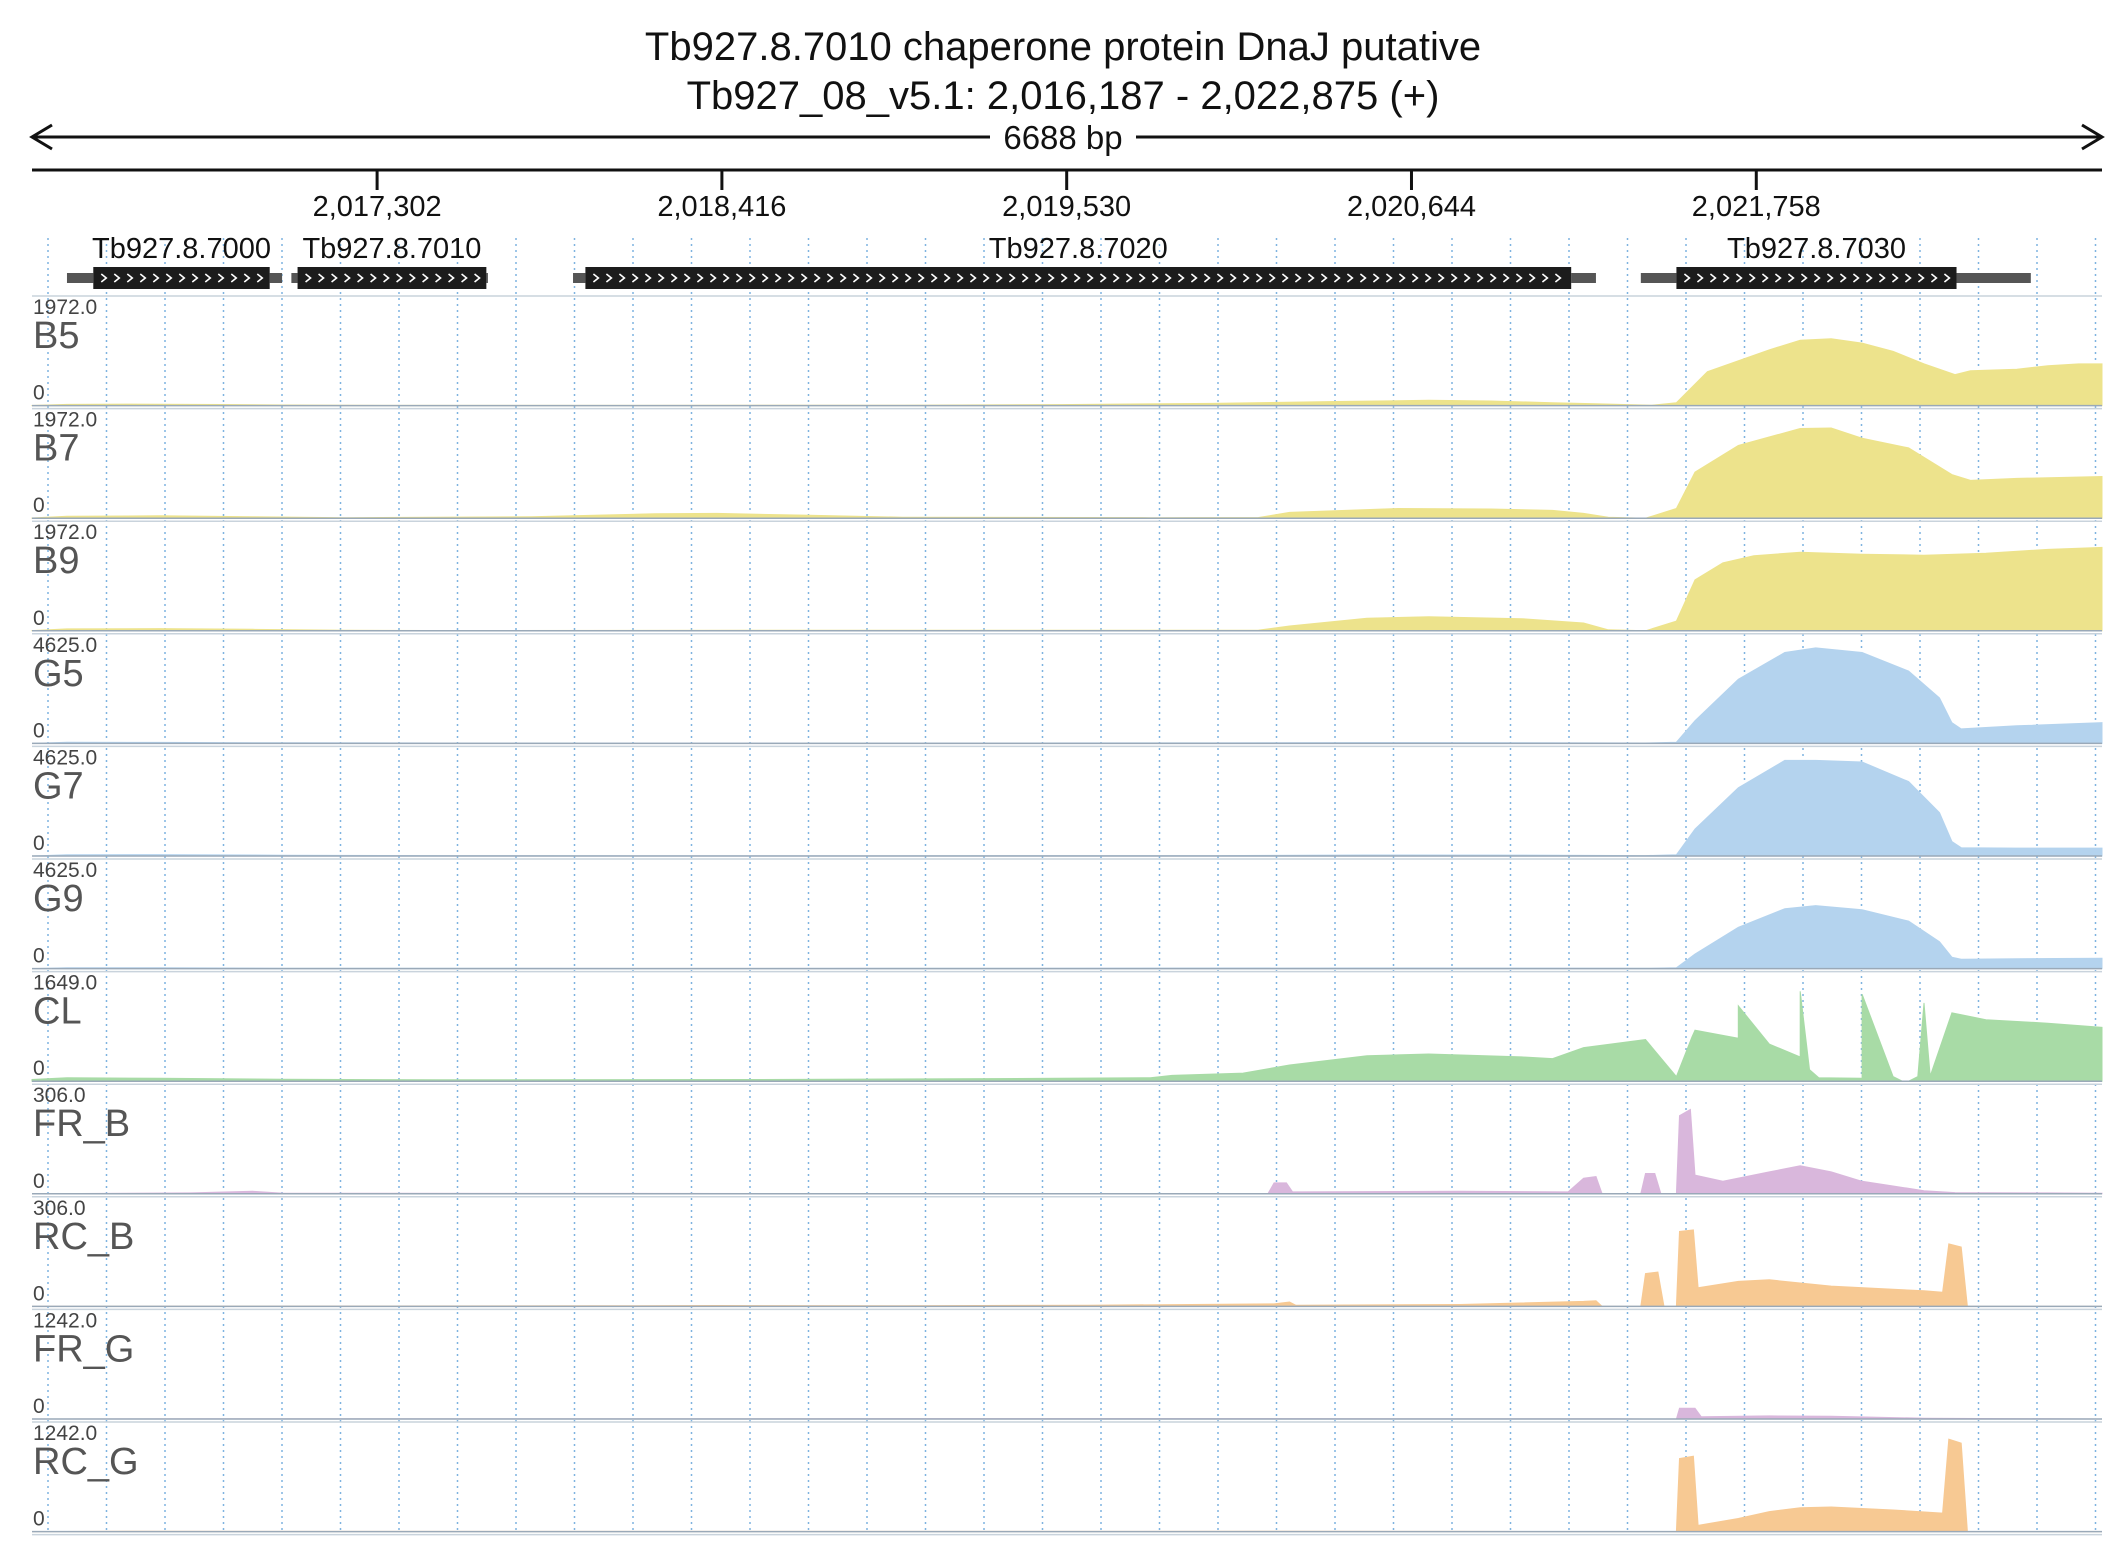 The width and height of the screenshot is (2126, 1561). Describe the element at coordinates (181, 249) in the screenshot. I see `gene-name: Tb927.8.7000` at that location.